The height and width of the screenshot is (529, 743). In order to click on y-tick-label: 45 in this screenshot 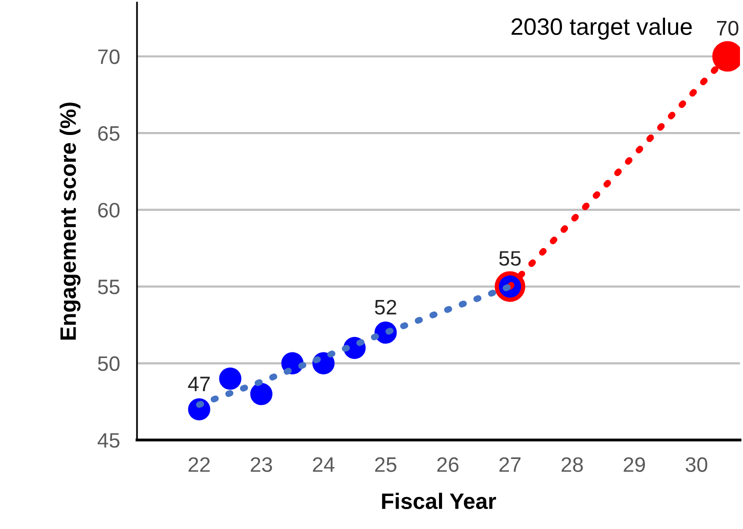, I will do `click(109, 440)`.